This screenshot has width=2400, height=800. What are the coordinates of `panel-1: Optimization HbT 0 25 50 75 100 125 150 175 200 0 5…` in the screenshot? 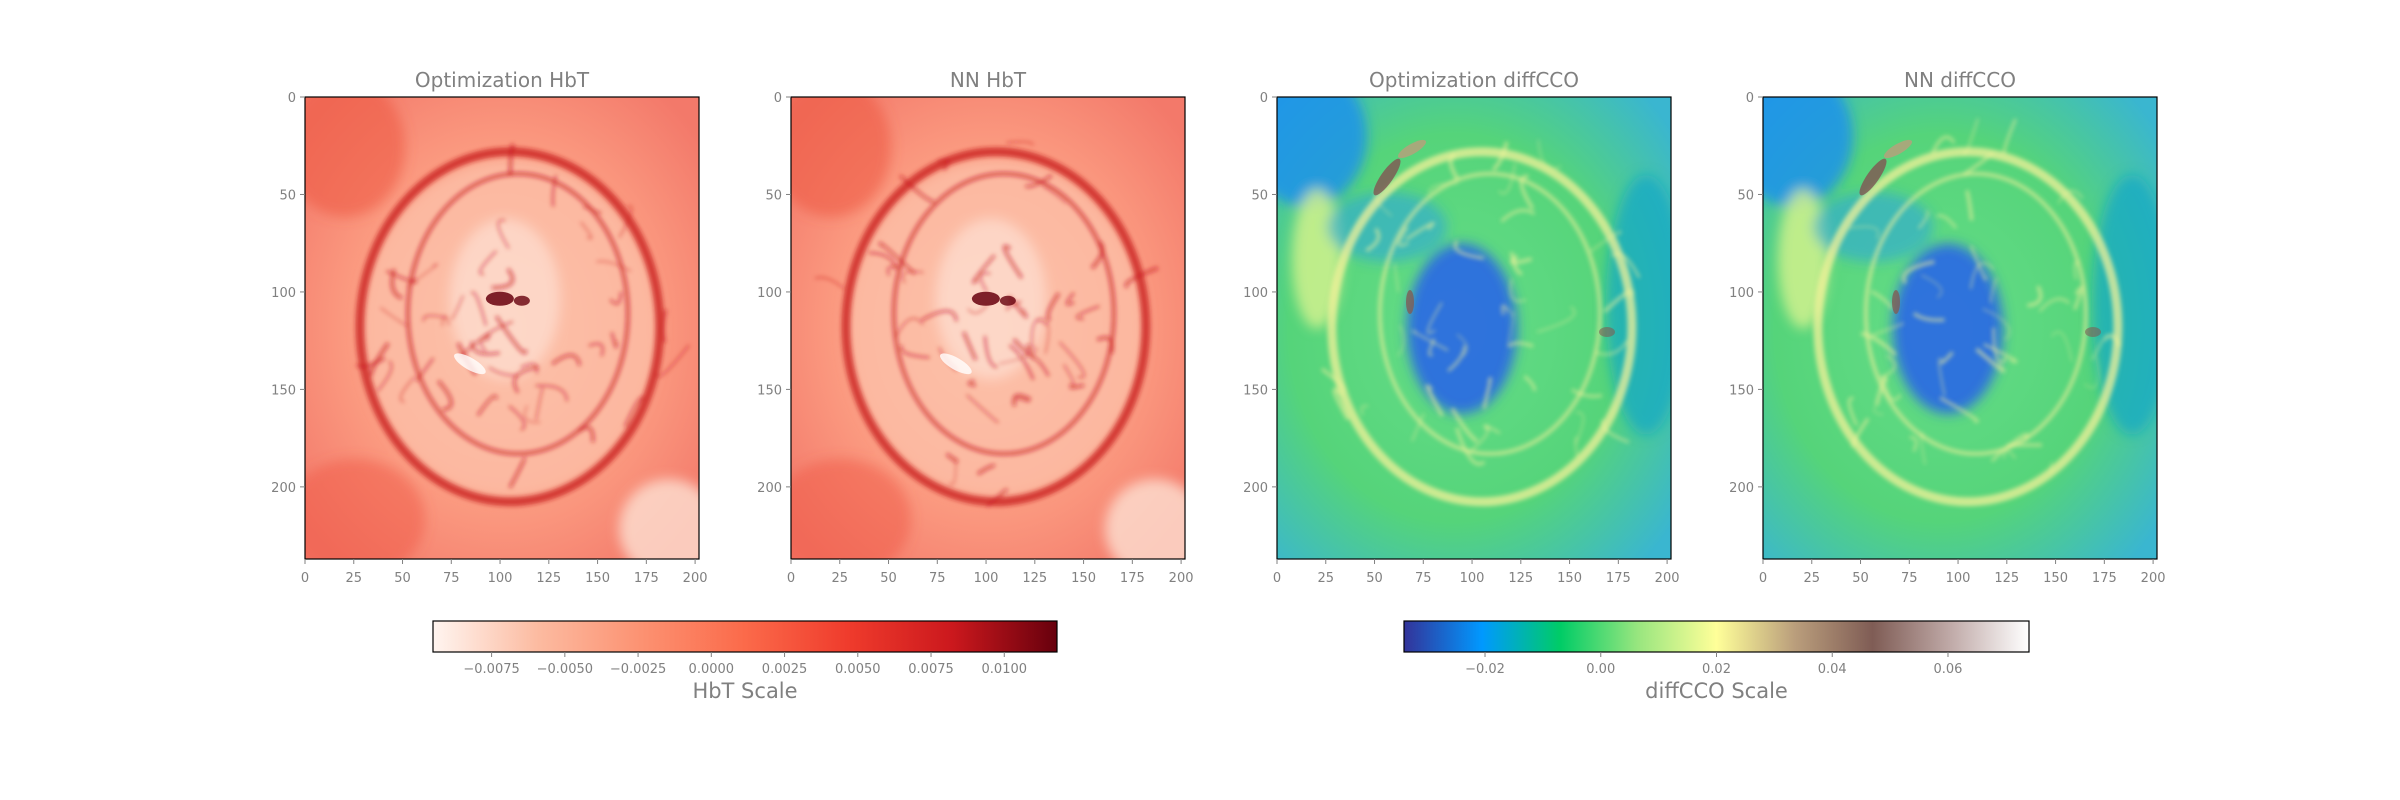 It's located at (489, 327).